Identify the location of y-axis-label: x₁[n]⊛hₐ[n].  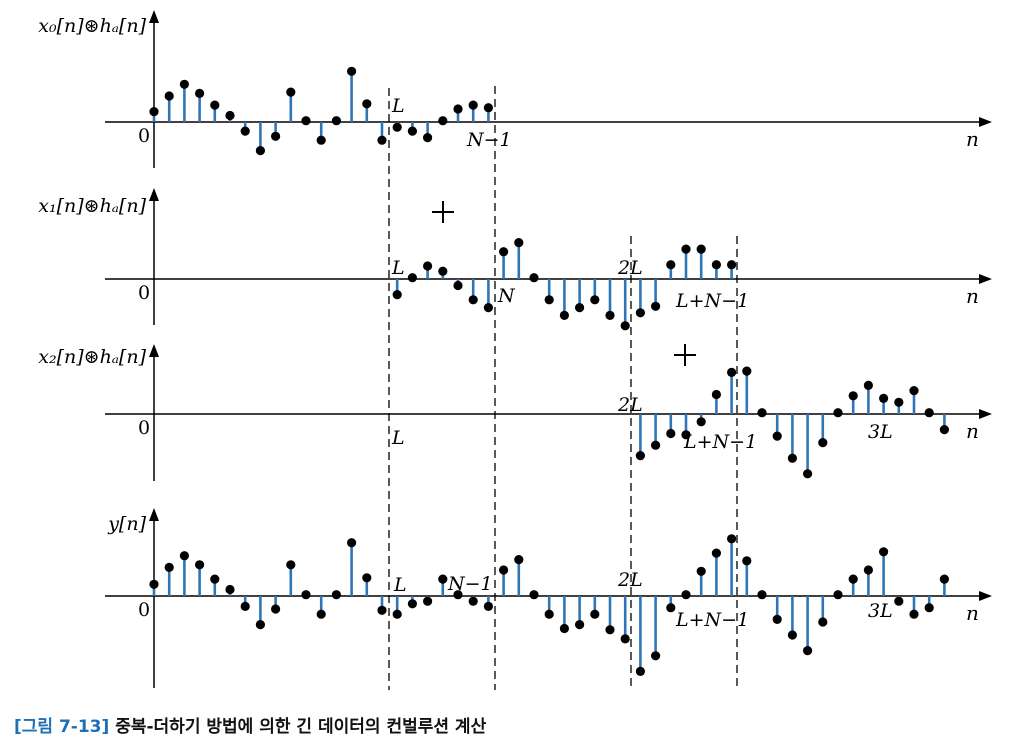
(92, 206).